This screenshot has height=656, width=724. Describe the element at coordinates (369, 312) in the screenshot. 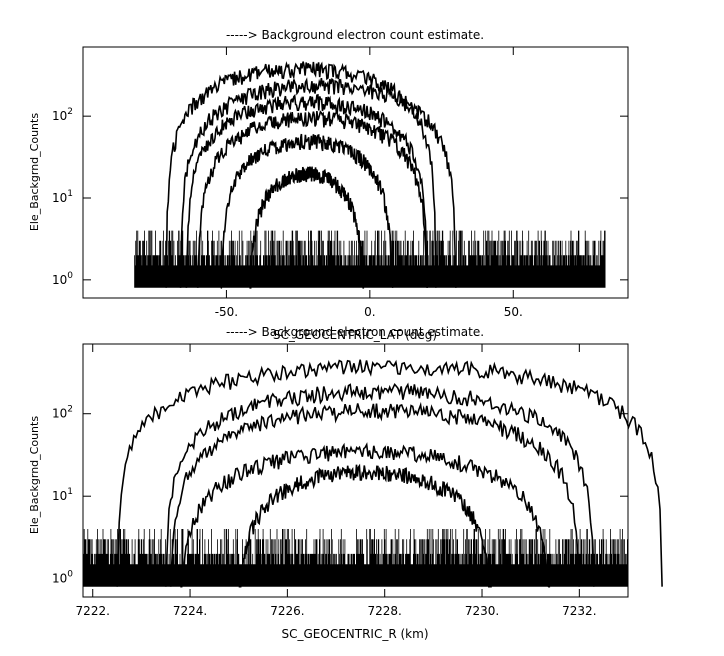

I see `x-tick-label: 0.` at that location.